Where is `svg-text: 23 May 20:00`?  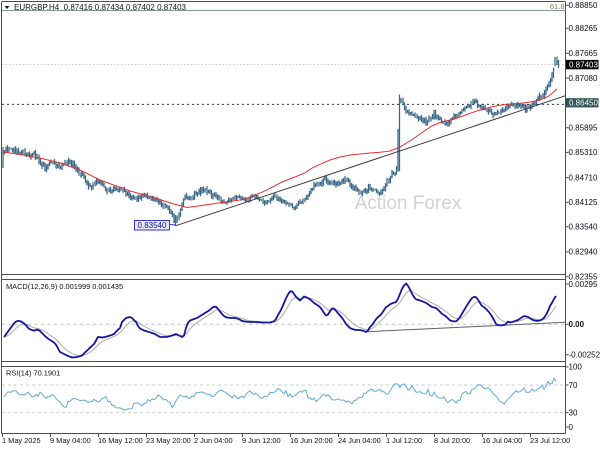 svg-text: 23 May 20:00 is located at coordinates (168, 440).